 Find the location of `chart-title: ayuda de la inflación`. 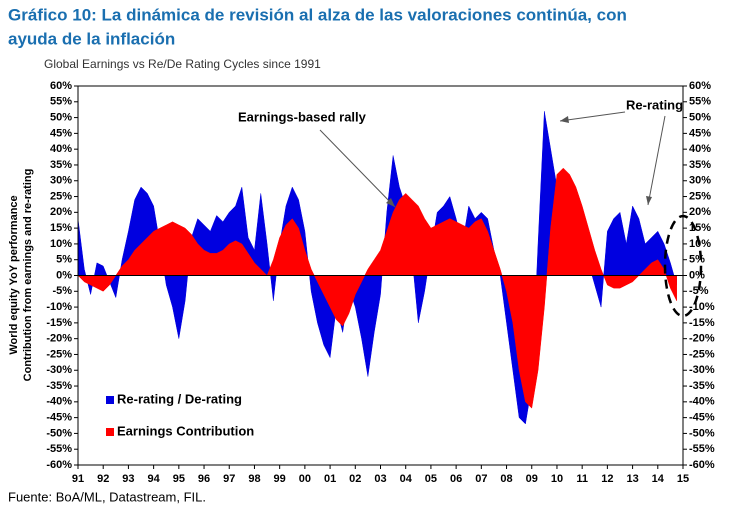

chart-title: ayuda de la inflación is located at coordinates (91, 38).